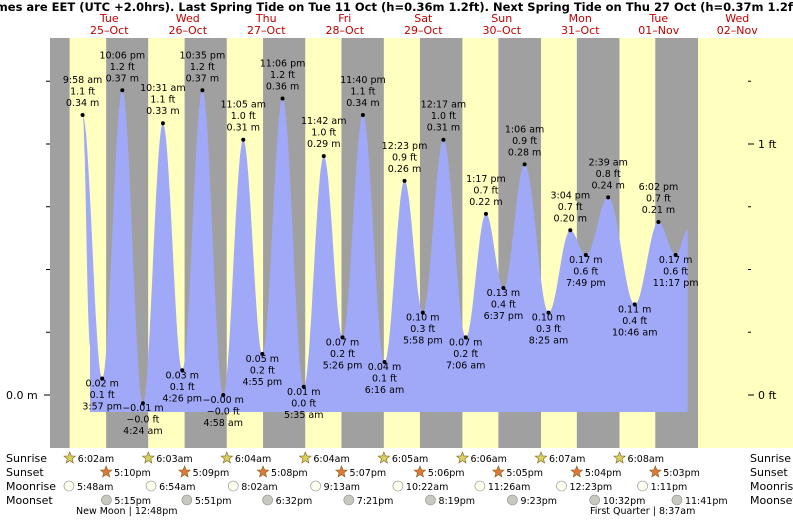 The image size is (793, 520). Describe the element at coordinates (363, 80) in the screenshot. I see `tide-high-label: 11:40 pm` at that location.